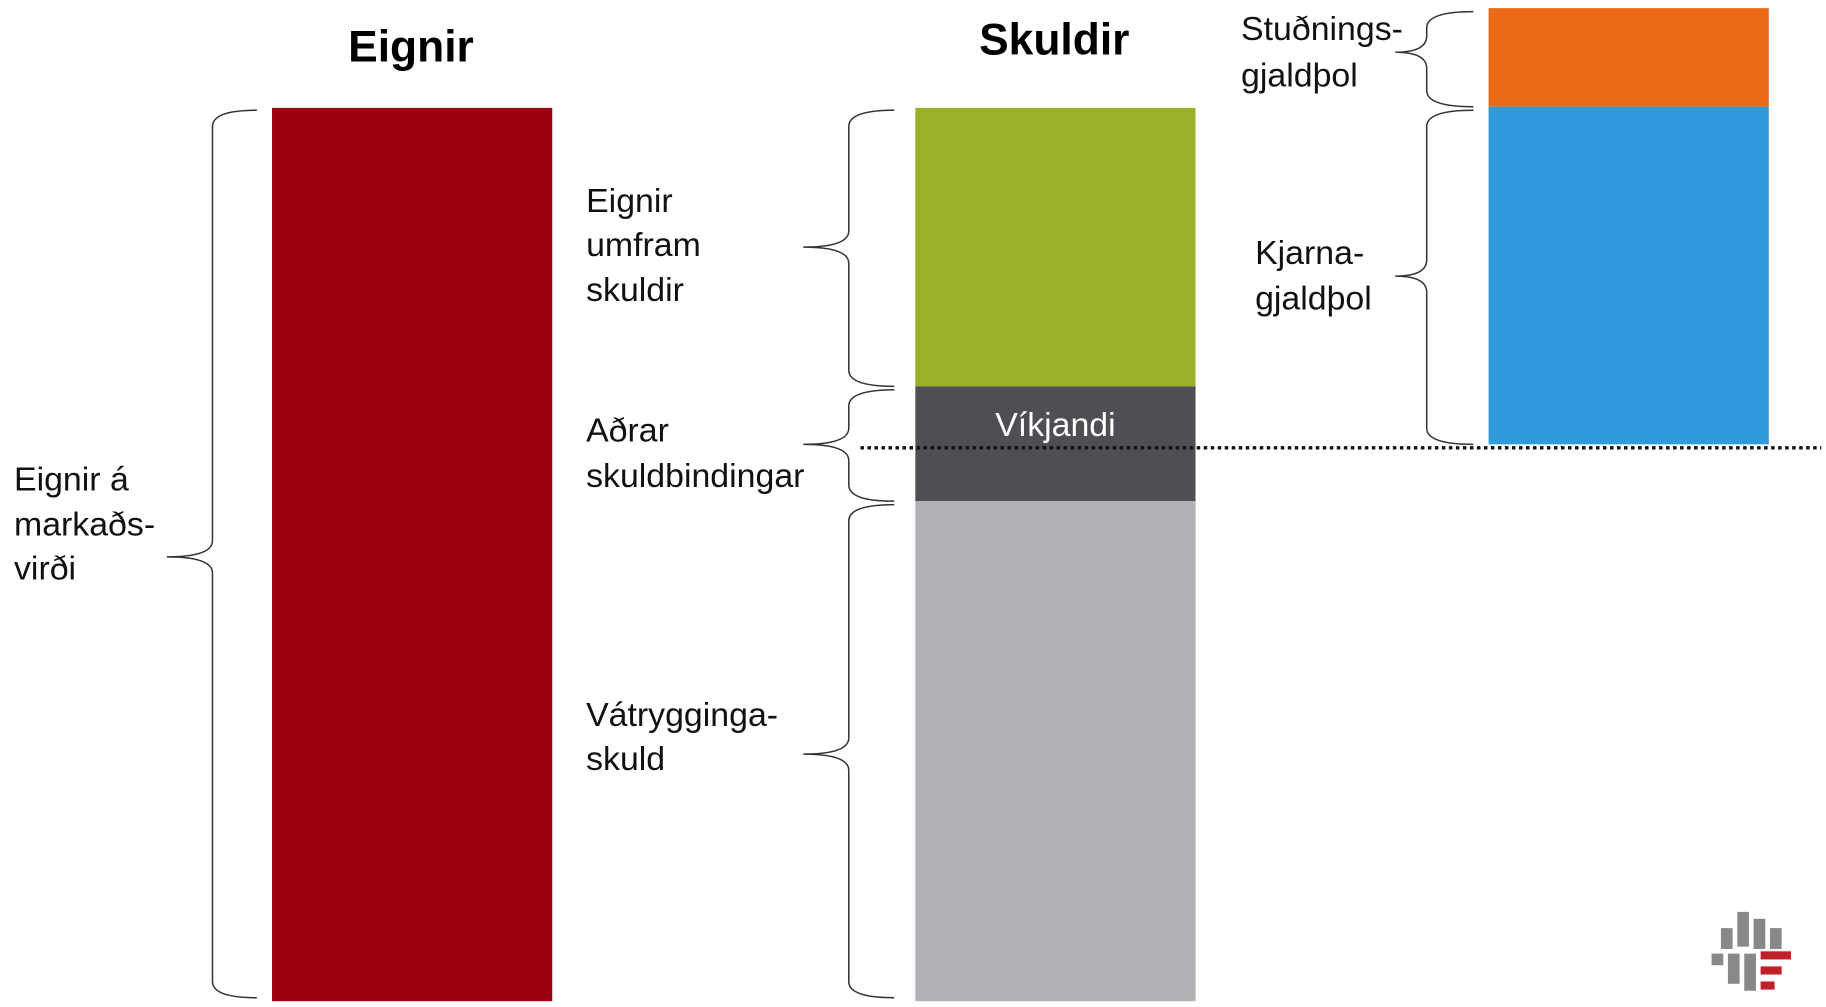  Describe the element at coordinates (1309, 253) in the screenshot. I see `label-line: Kjarna-` at that location.